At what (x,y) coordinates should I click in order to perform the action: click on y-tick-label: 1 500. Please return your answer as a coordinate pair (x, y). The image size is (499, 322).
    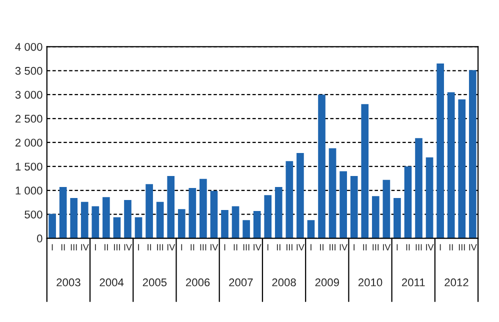
    Looking at the image, I should click on (29, 166).